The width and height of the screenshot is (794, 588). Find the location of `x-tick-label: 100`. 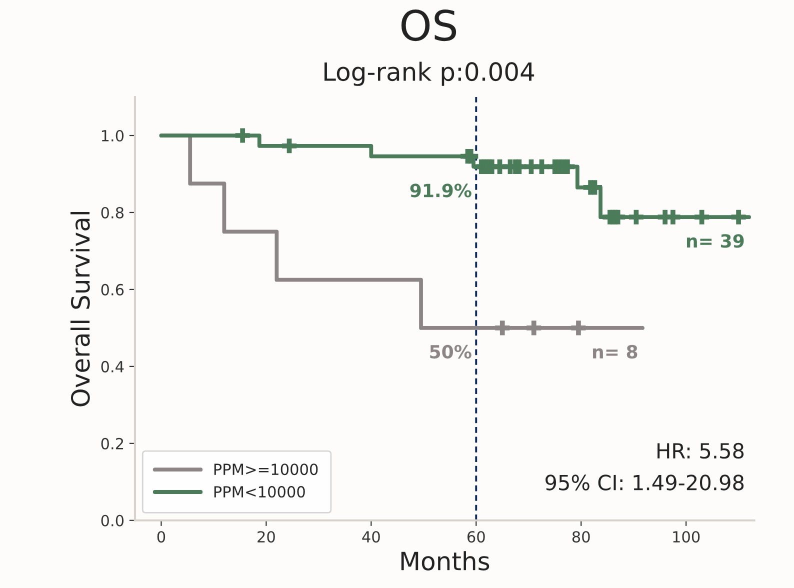

x-tick-label: 100 is located at coordinates (686, 537).